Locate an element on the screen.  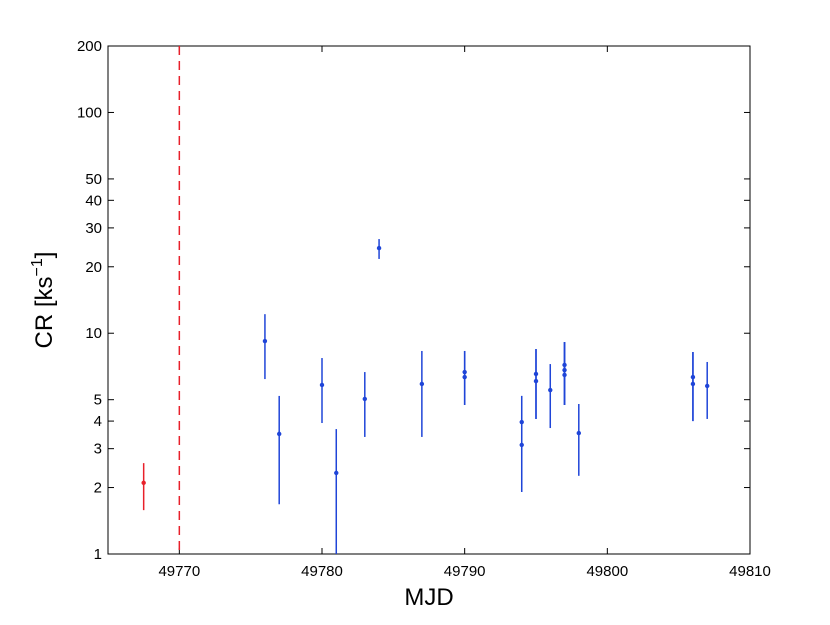
x-tick-label: 49790 is located at coordinates (465, 571).